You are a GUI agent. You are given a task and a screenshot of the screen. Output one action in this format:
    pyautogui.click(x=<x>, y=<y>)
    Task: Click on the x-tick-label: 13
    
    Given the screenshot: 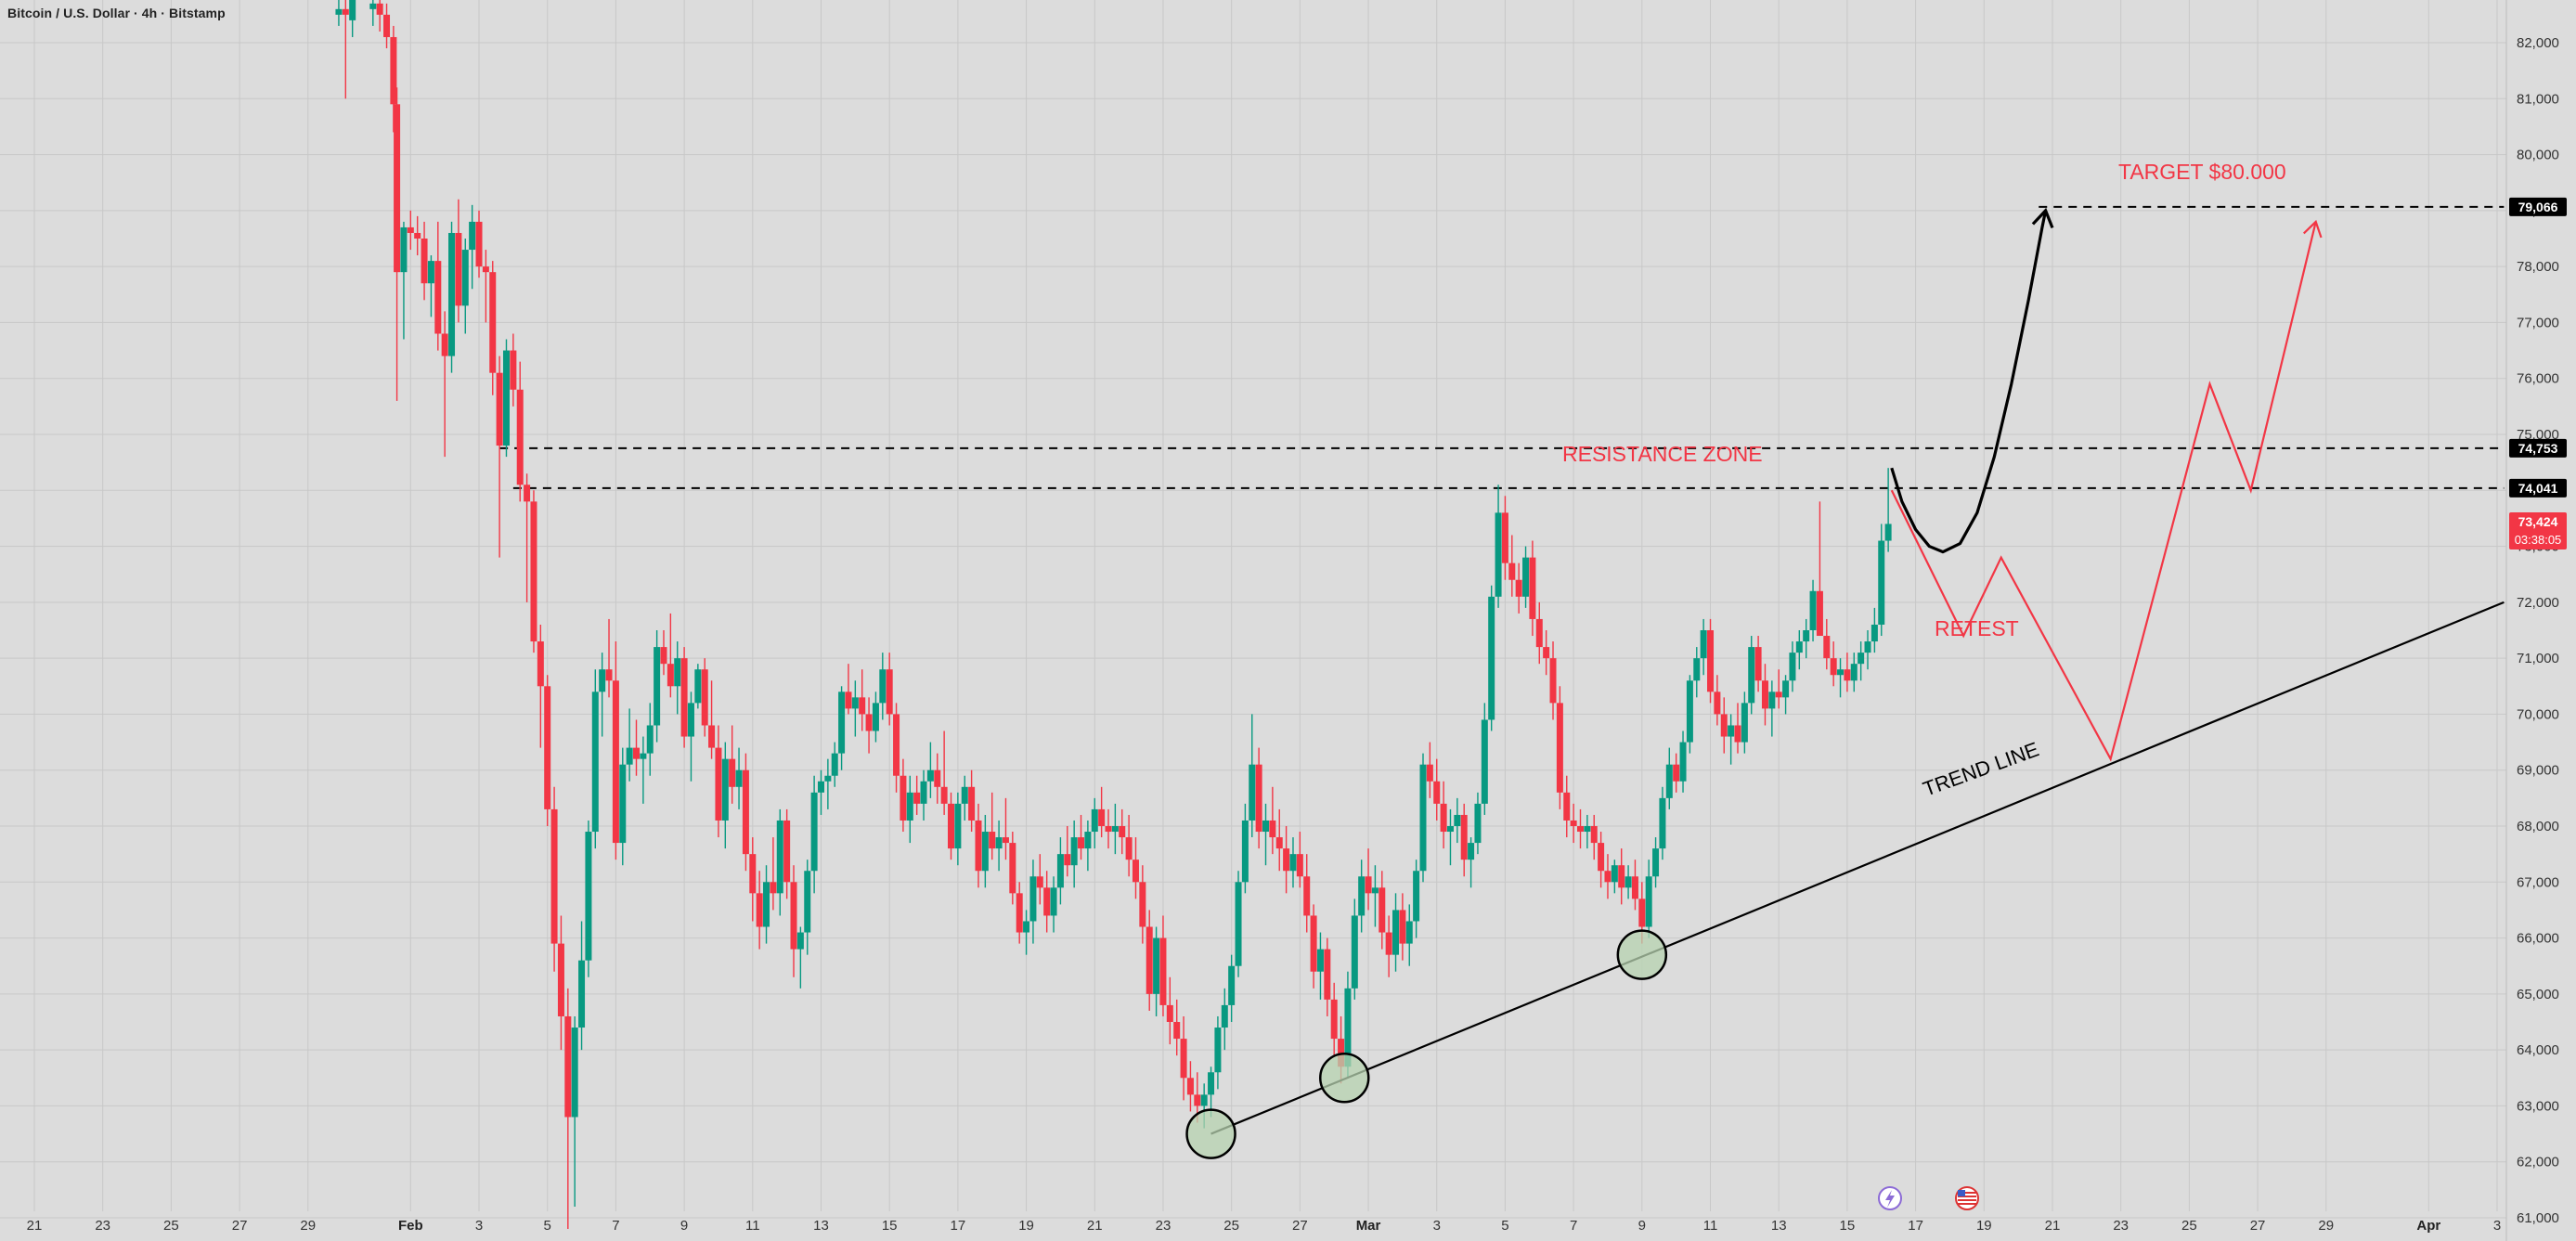 What is the action you would take?
    pyautogui.click(x=821, y=1226)
    